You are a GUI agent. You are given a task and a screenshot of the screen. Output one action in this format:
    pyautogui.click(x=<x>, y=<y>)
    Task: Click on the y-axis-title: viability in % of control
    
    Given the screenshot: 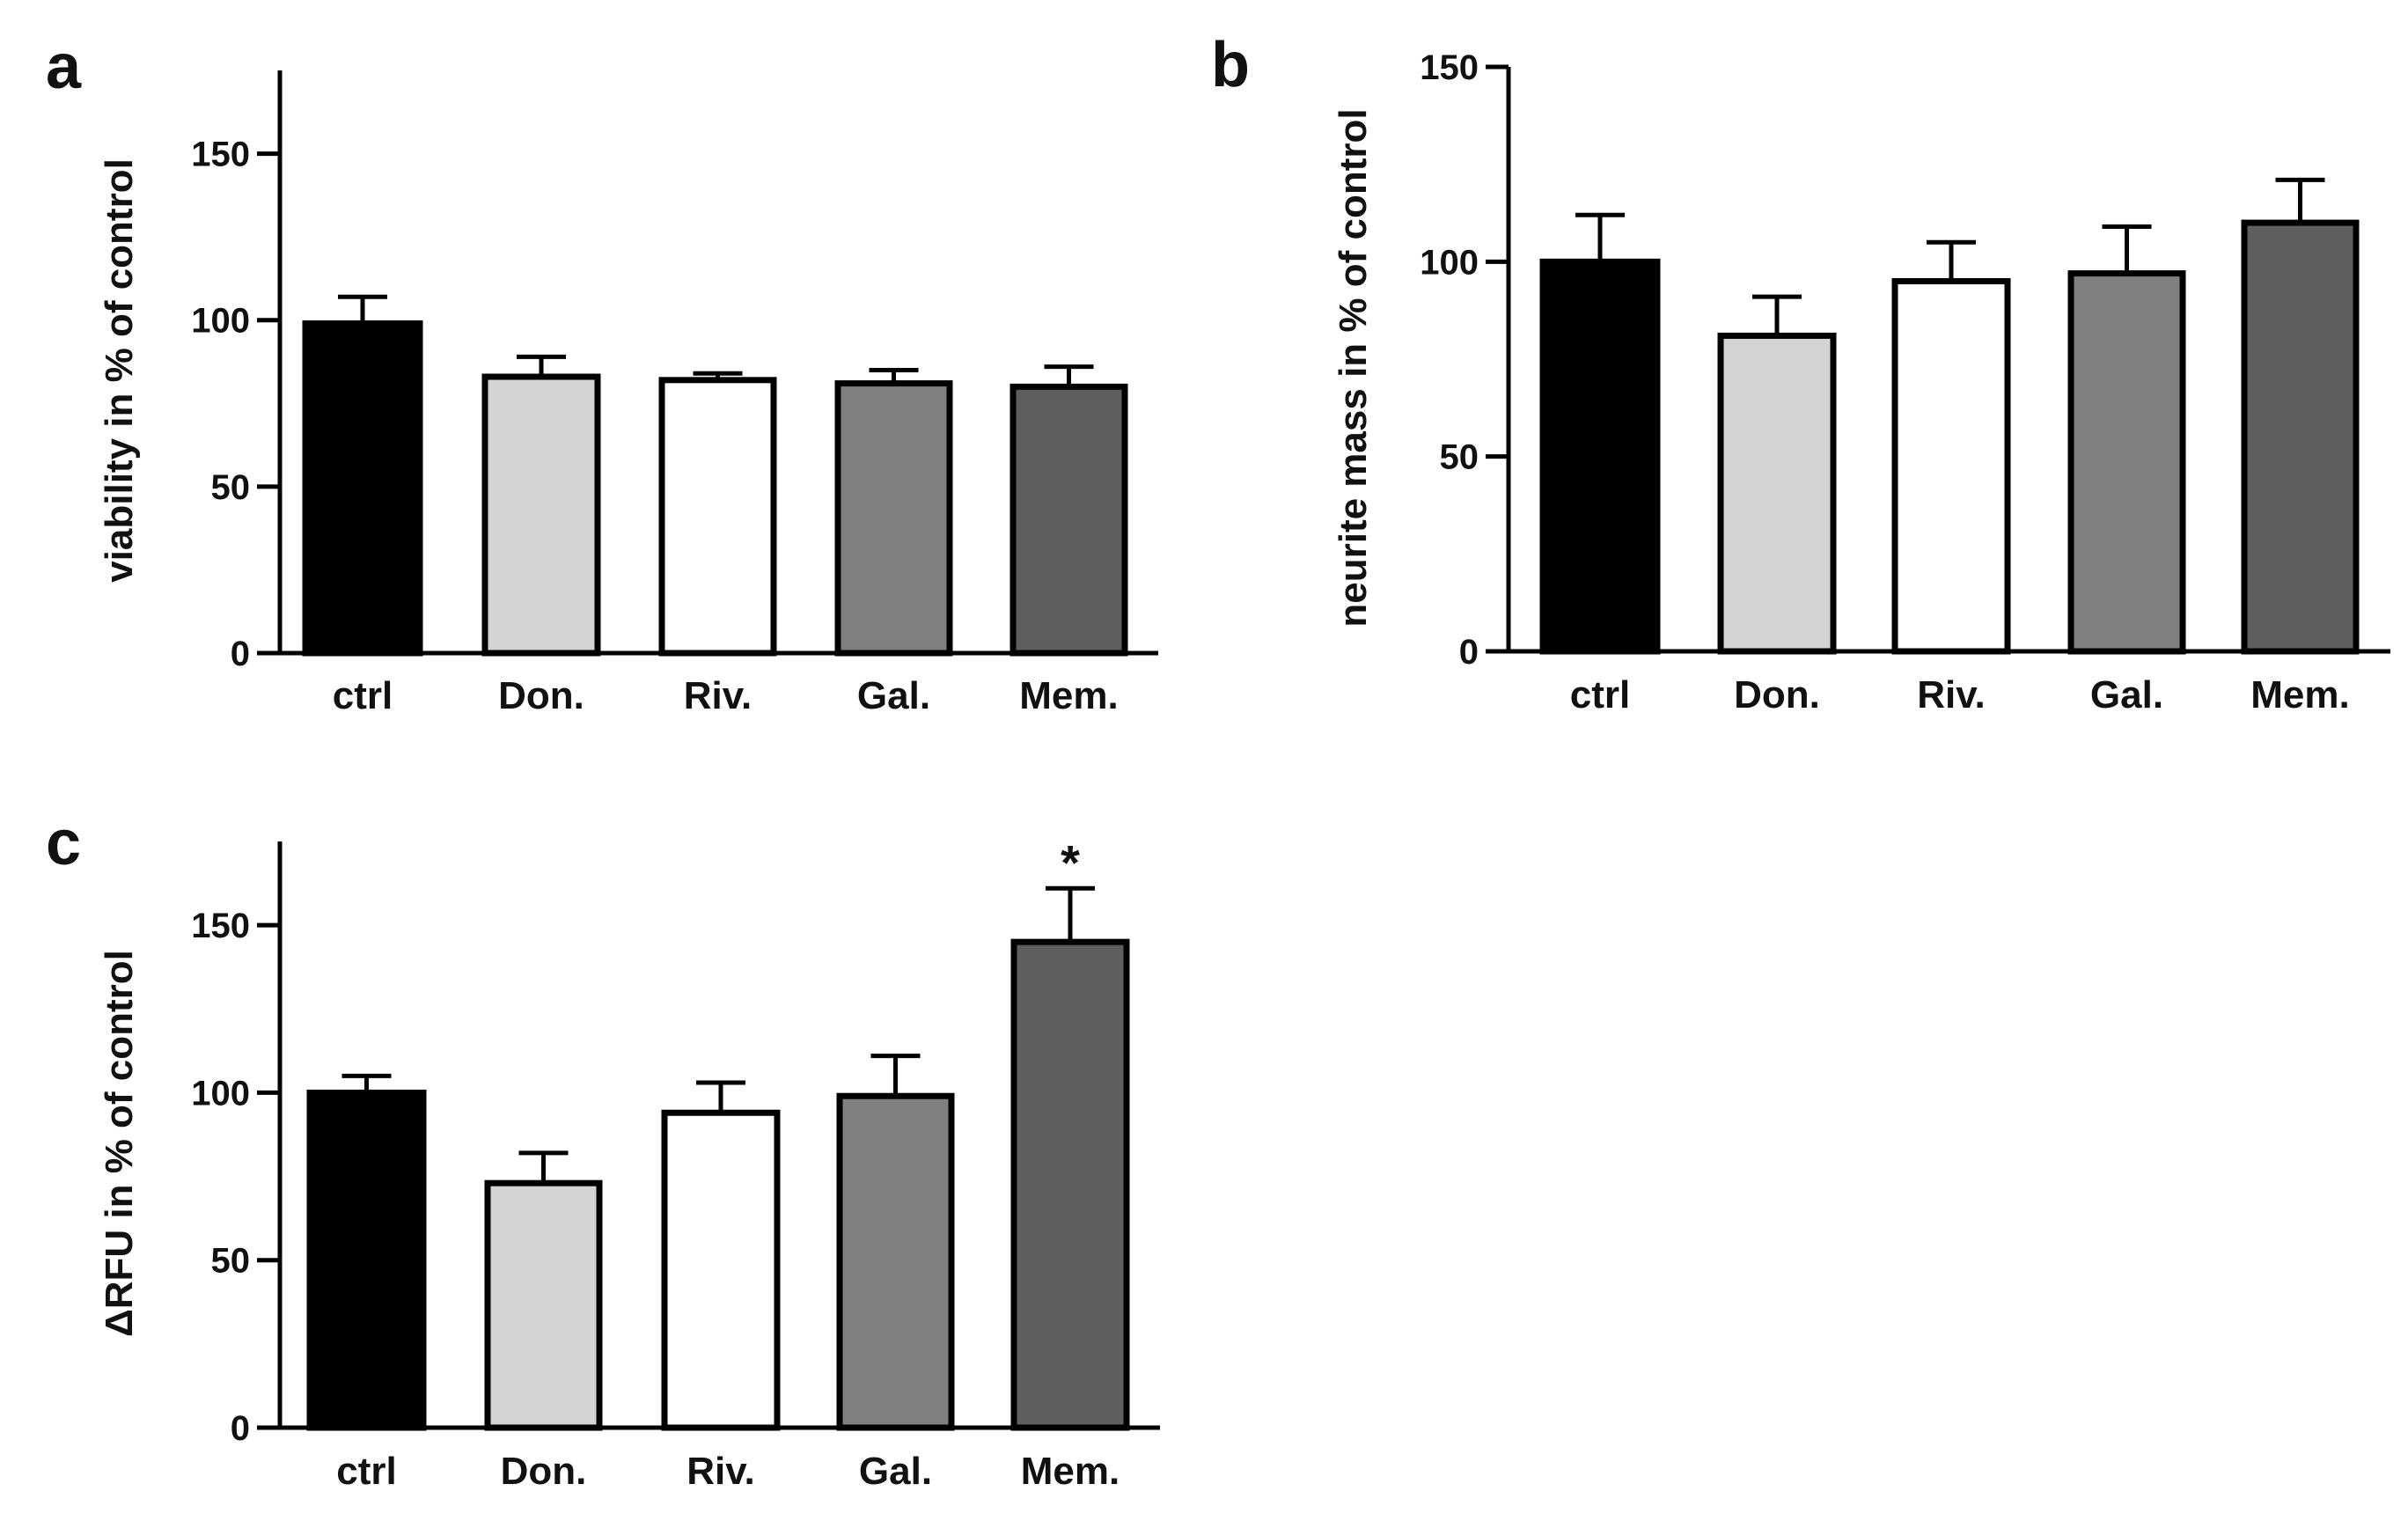 What is the action you would take?
    pyautogui.click(x=119, y=370)
    